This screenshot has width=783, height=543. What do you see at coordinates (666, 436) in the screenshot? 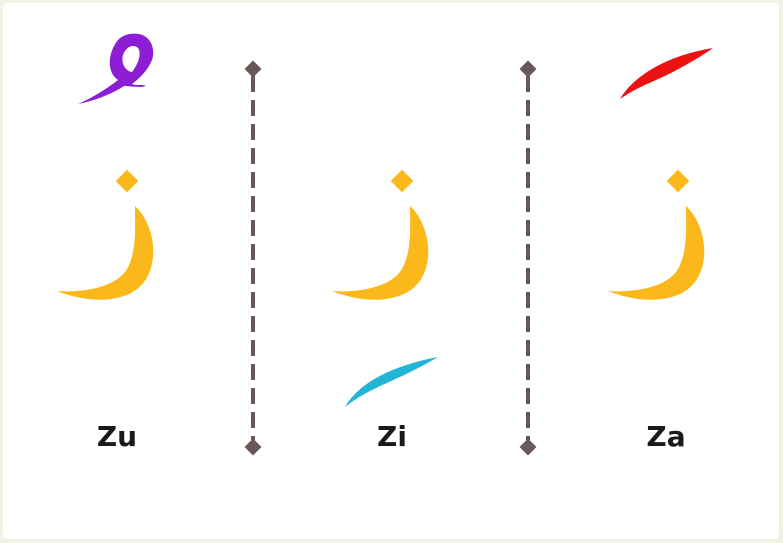
I see `syllable-label-za: Za` at bounding box center [666, 436].